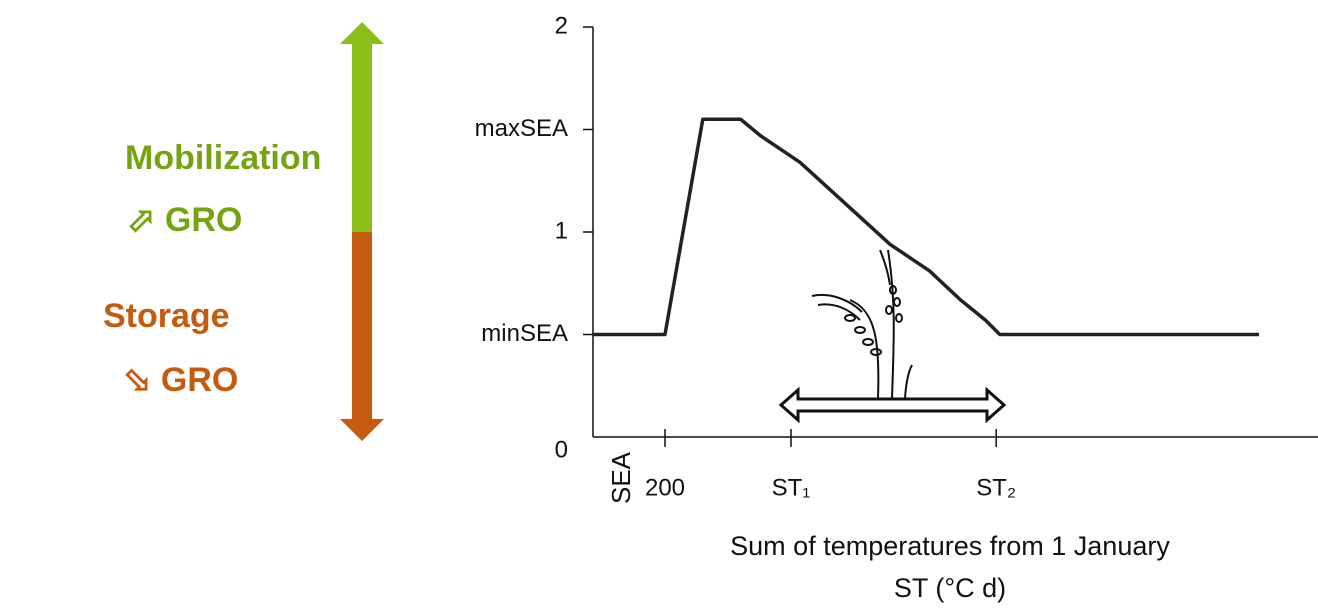 The image size is (1318, 613). What do you see at coordinates (166, 316) in the screenshot?
I see `annotation: Storage` at bounding box center [166, 316].